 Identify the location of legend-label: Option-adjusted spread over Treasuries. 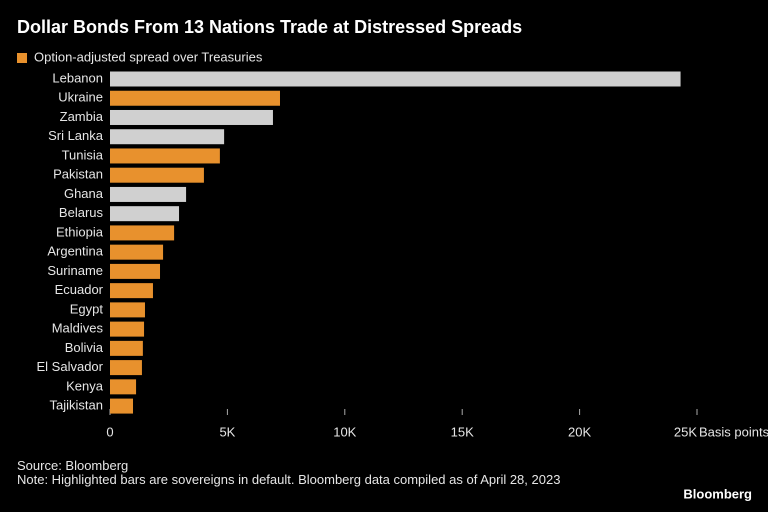
(148, 56).